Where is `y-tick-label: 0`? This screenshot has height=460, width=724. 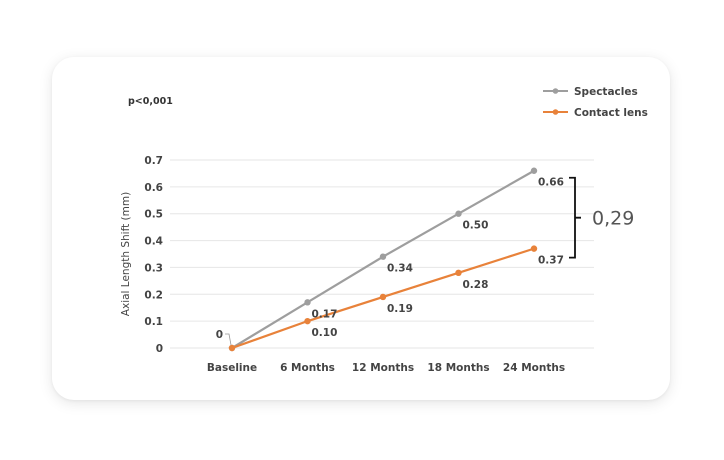 y-tick-label: 0 is located at coordinates (159, 349).